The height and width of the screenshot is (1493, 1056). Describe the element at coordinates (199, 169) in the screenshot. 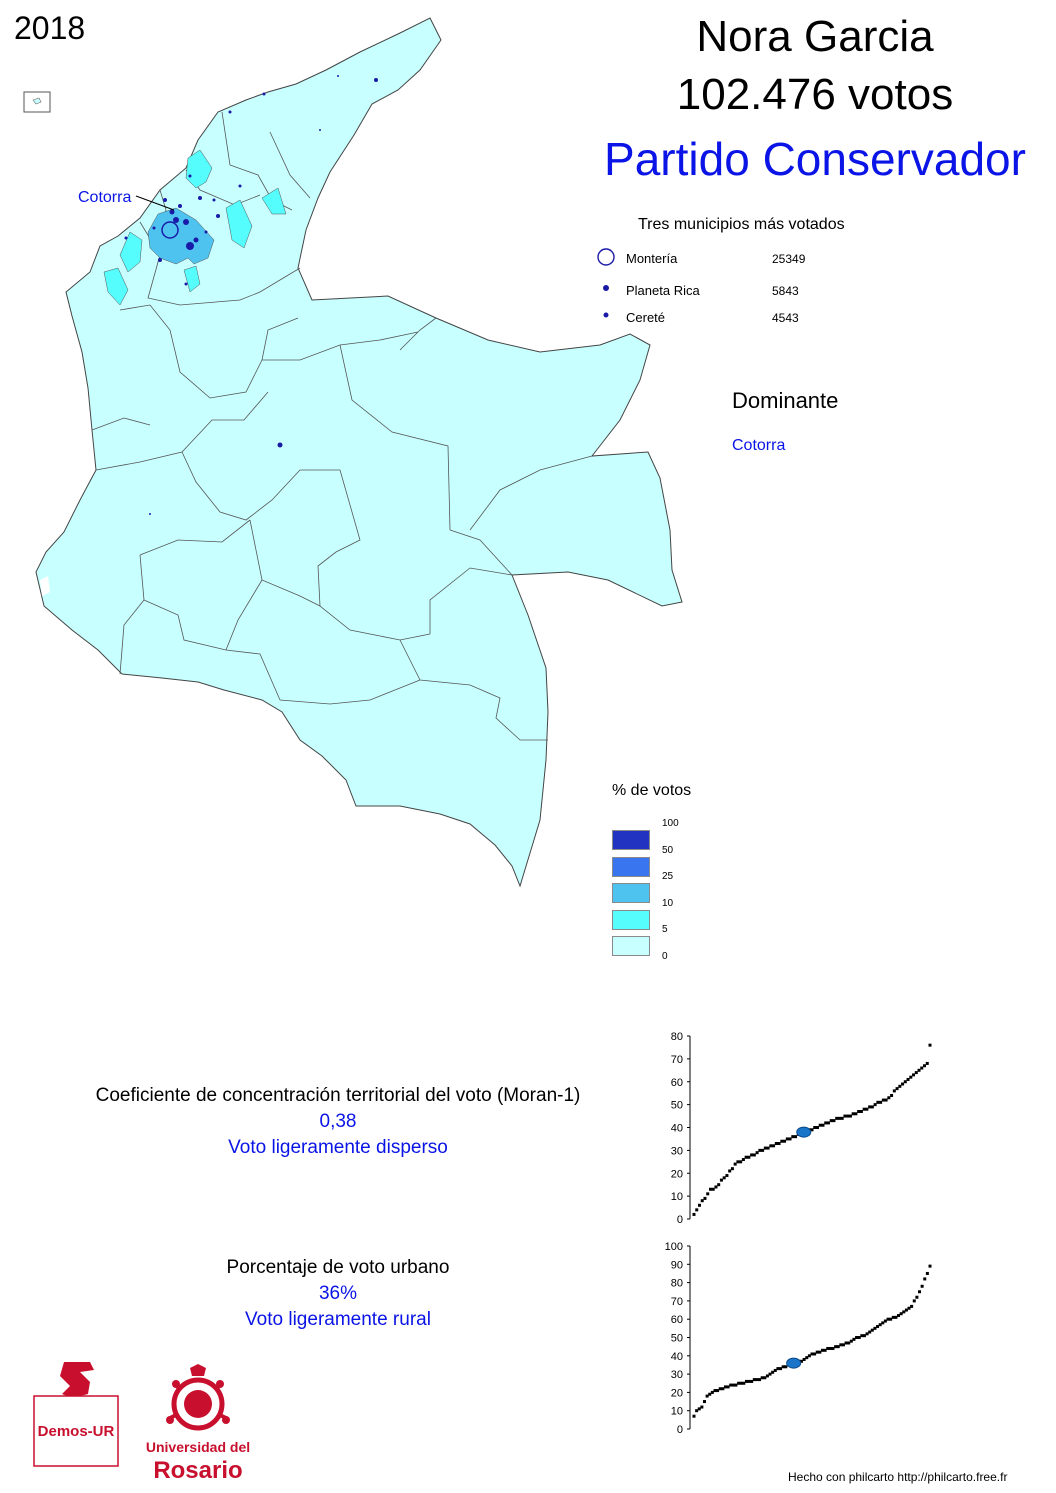

I see `zone-10-a` at that location.